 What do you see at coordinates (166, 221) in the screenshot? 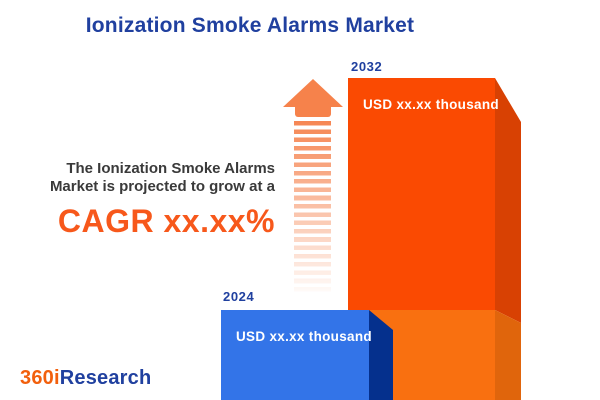
I see `cagr-value: CAGR xx.xx%` at bounding box center [166, 221].